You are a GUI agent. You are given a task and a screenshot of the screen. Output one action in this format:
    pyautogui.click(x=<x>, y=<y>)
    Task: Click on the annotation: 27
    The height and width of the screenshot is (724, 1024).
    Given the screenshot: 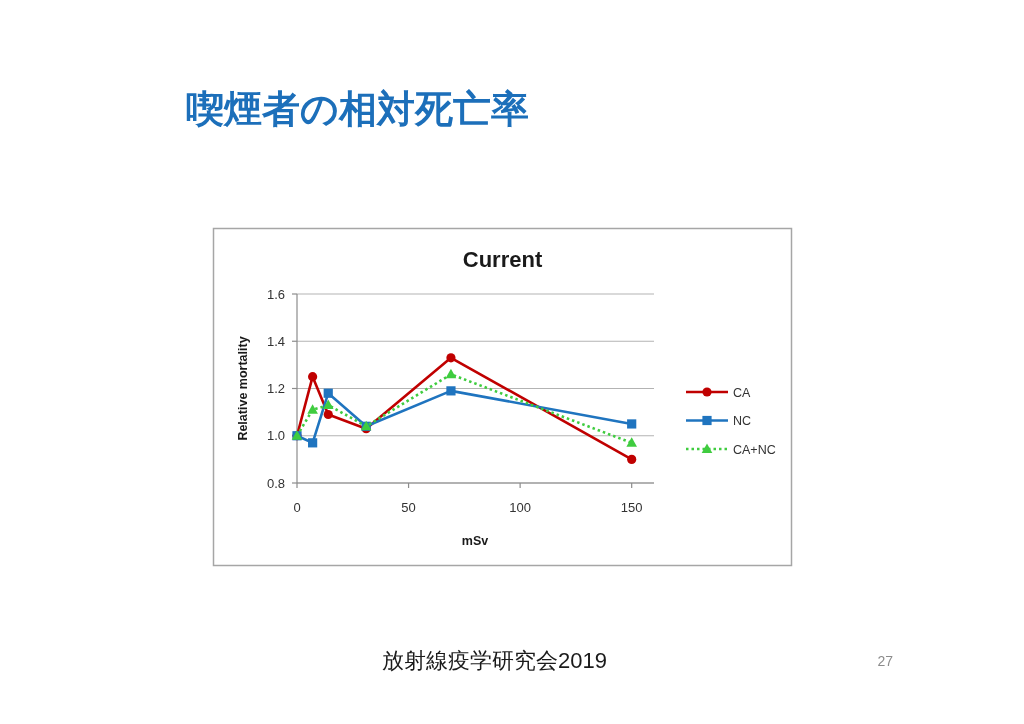 What is the action you would take?
    pyautogui.click(x=885, y=661)
    